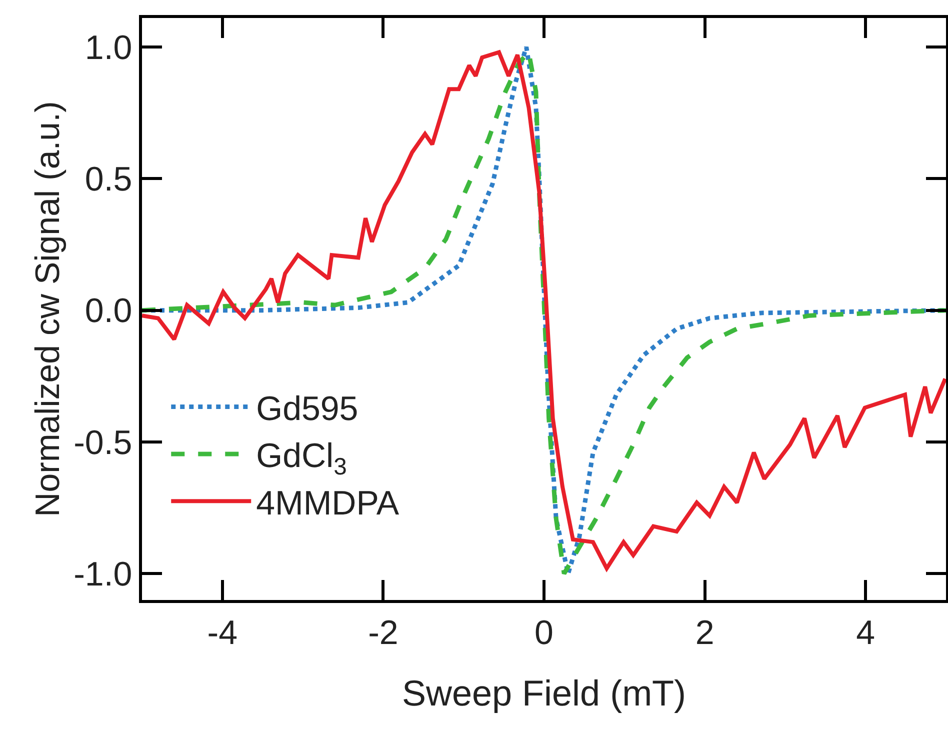 The image size is (948, 739). I want to click on y-tick-label: 1.0, so click(108, 47).